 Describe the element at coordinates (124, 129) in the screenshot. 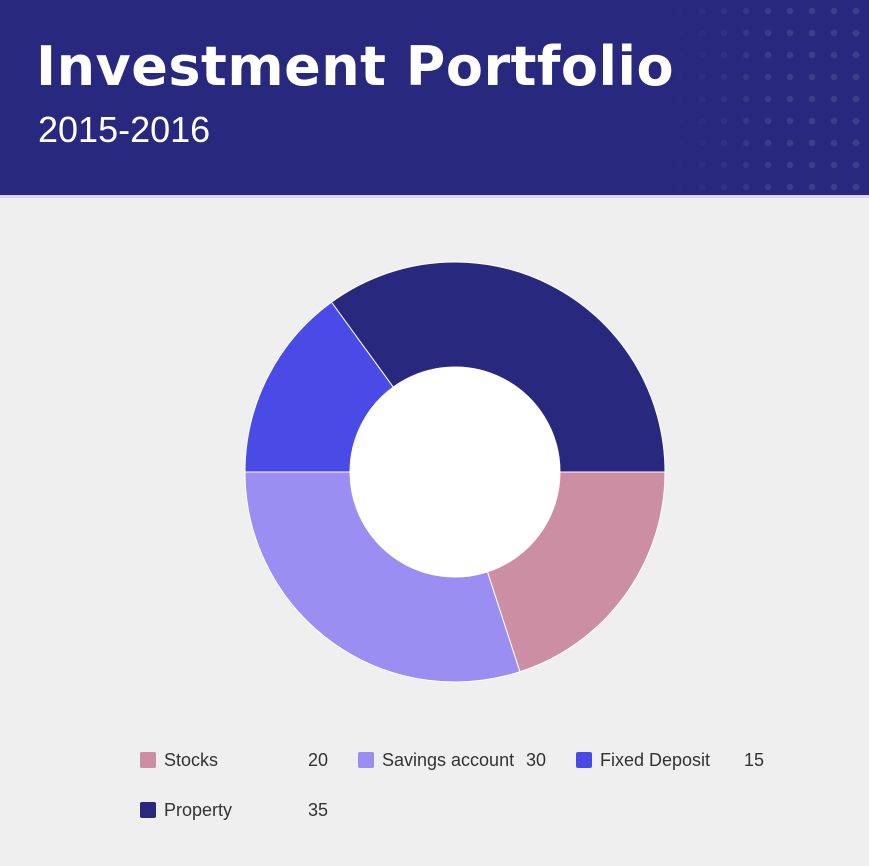

I see `chart-subtitle: 2015-2016` at that location.